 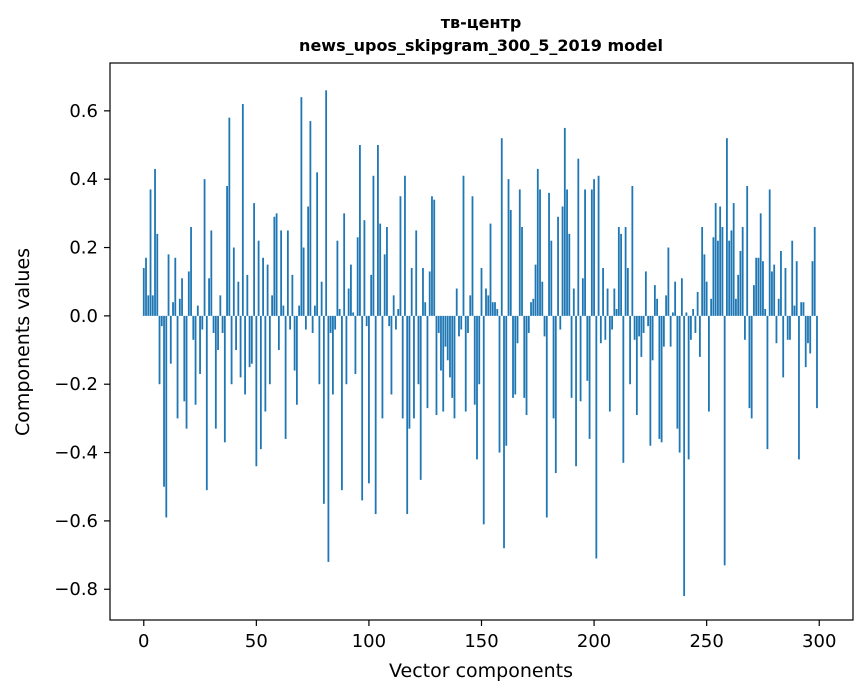 I want to click on chart-subtitle: news_upos_skipgram_300_5_2019 model, so click(x=481, y=45).